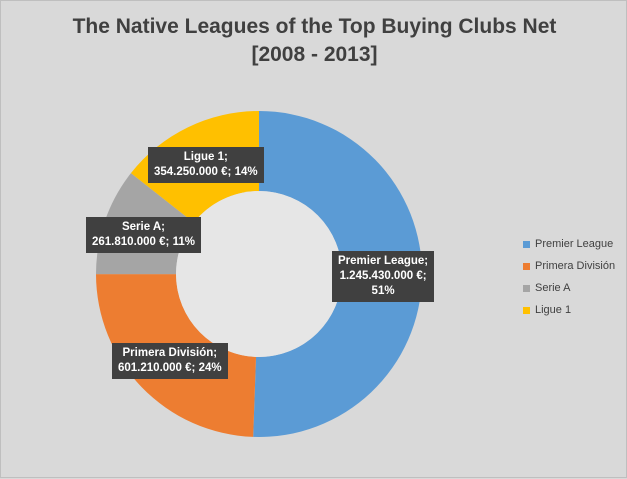 The width and height of the screenshot is (627, 479). What do you see at coordinates (143, 242) in the screenshot?
I see `data-label-value-percent: 261.810.000 €; 11%` at bounding box center [143, 242].